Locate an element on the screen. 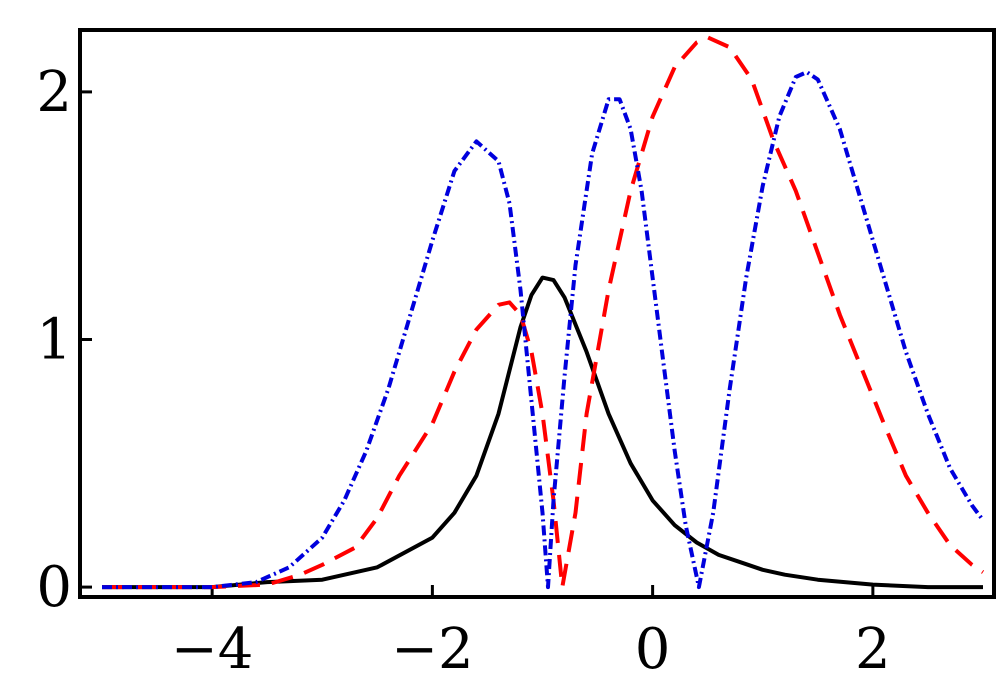 Image resolution: width=1000 pixels, height=678 pixels. x-tick-label: −4 is located at coordinates (212, 647).